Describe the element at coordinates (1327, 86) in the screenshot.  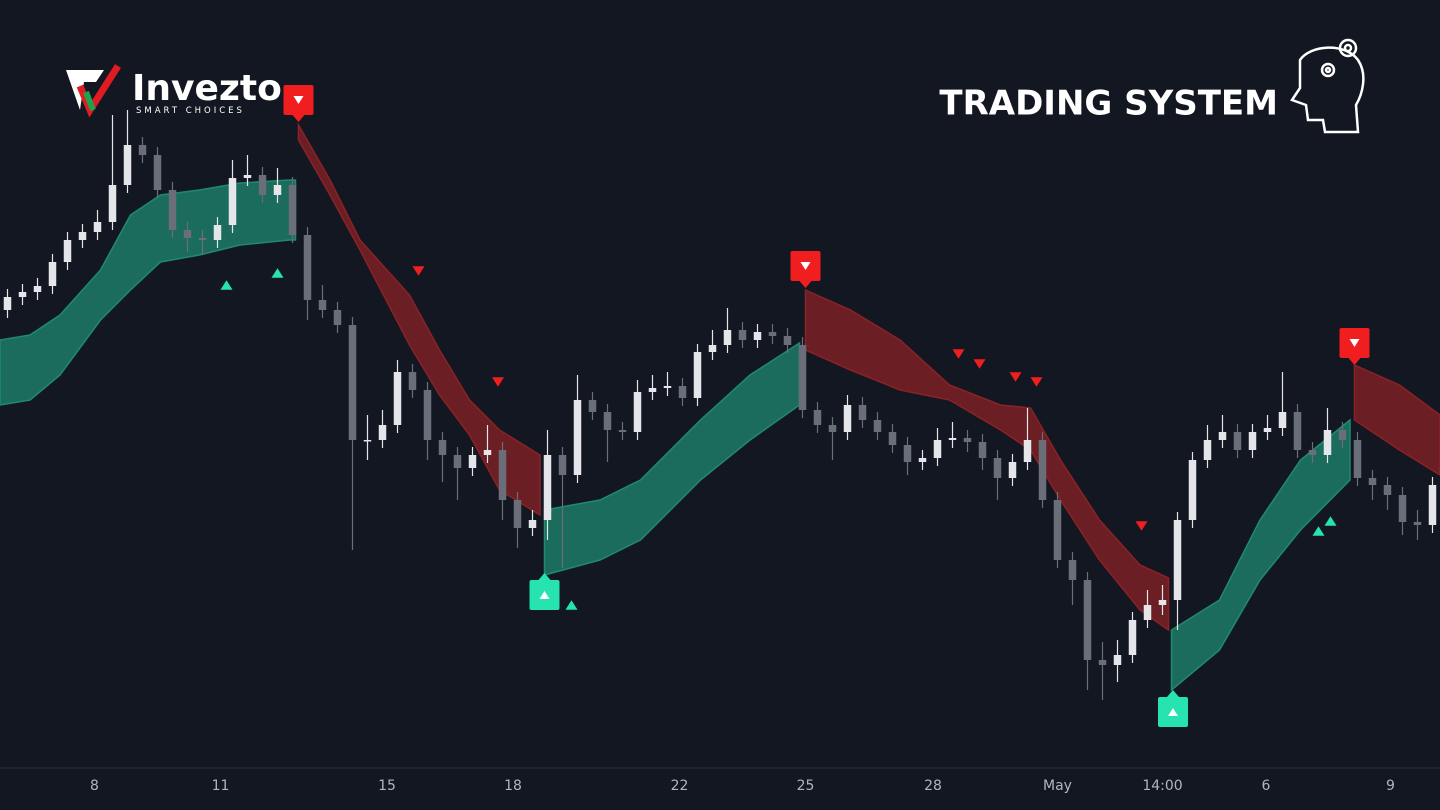
I see `brain-icon` at that location.